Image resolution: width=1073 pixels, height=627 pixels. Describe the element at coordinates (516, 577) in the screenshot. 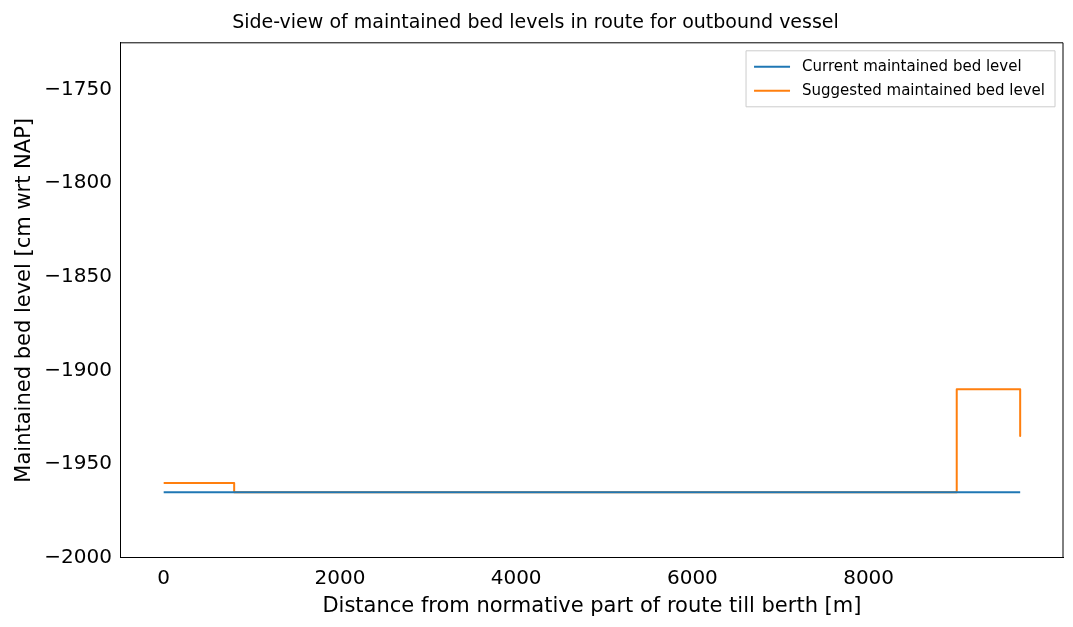

I see `x-tick-label: 4000` at that location.